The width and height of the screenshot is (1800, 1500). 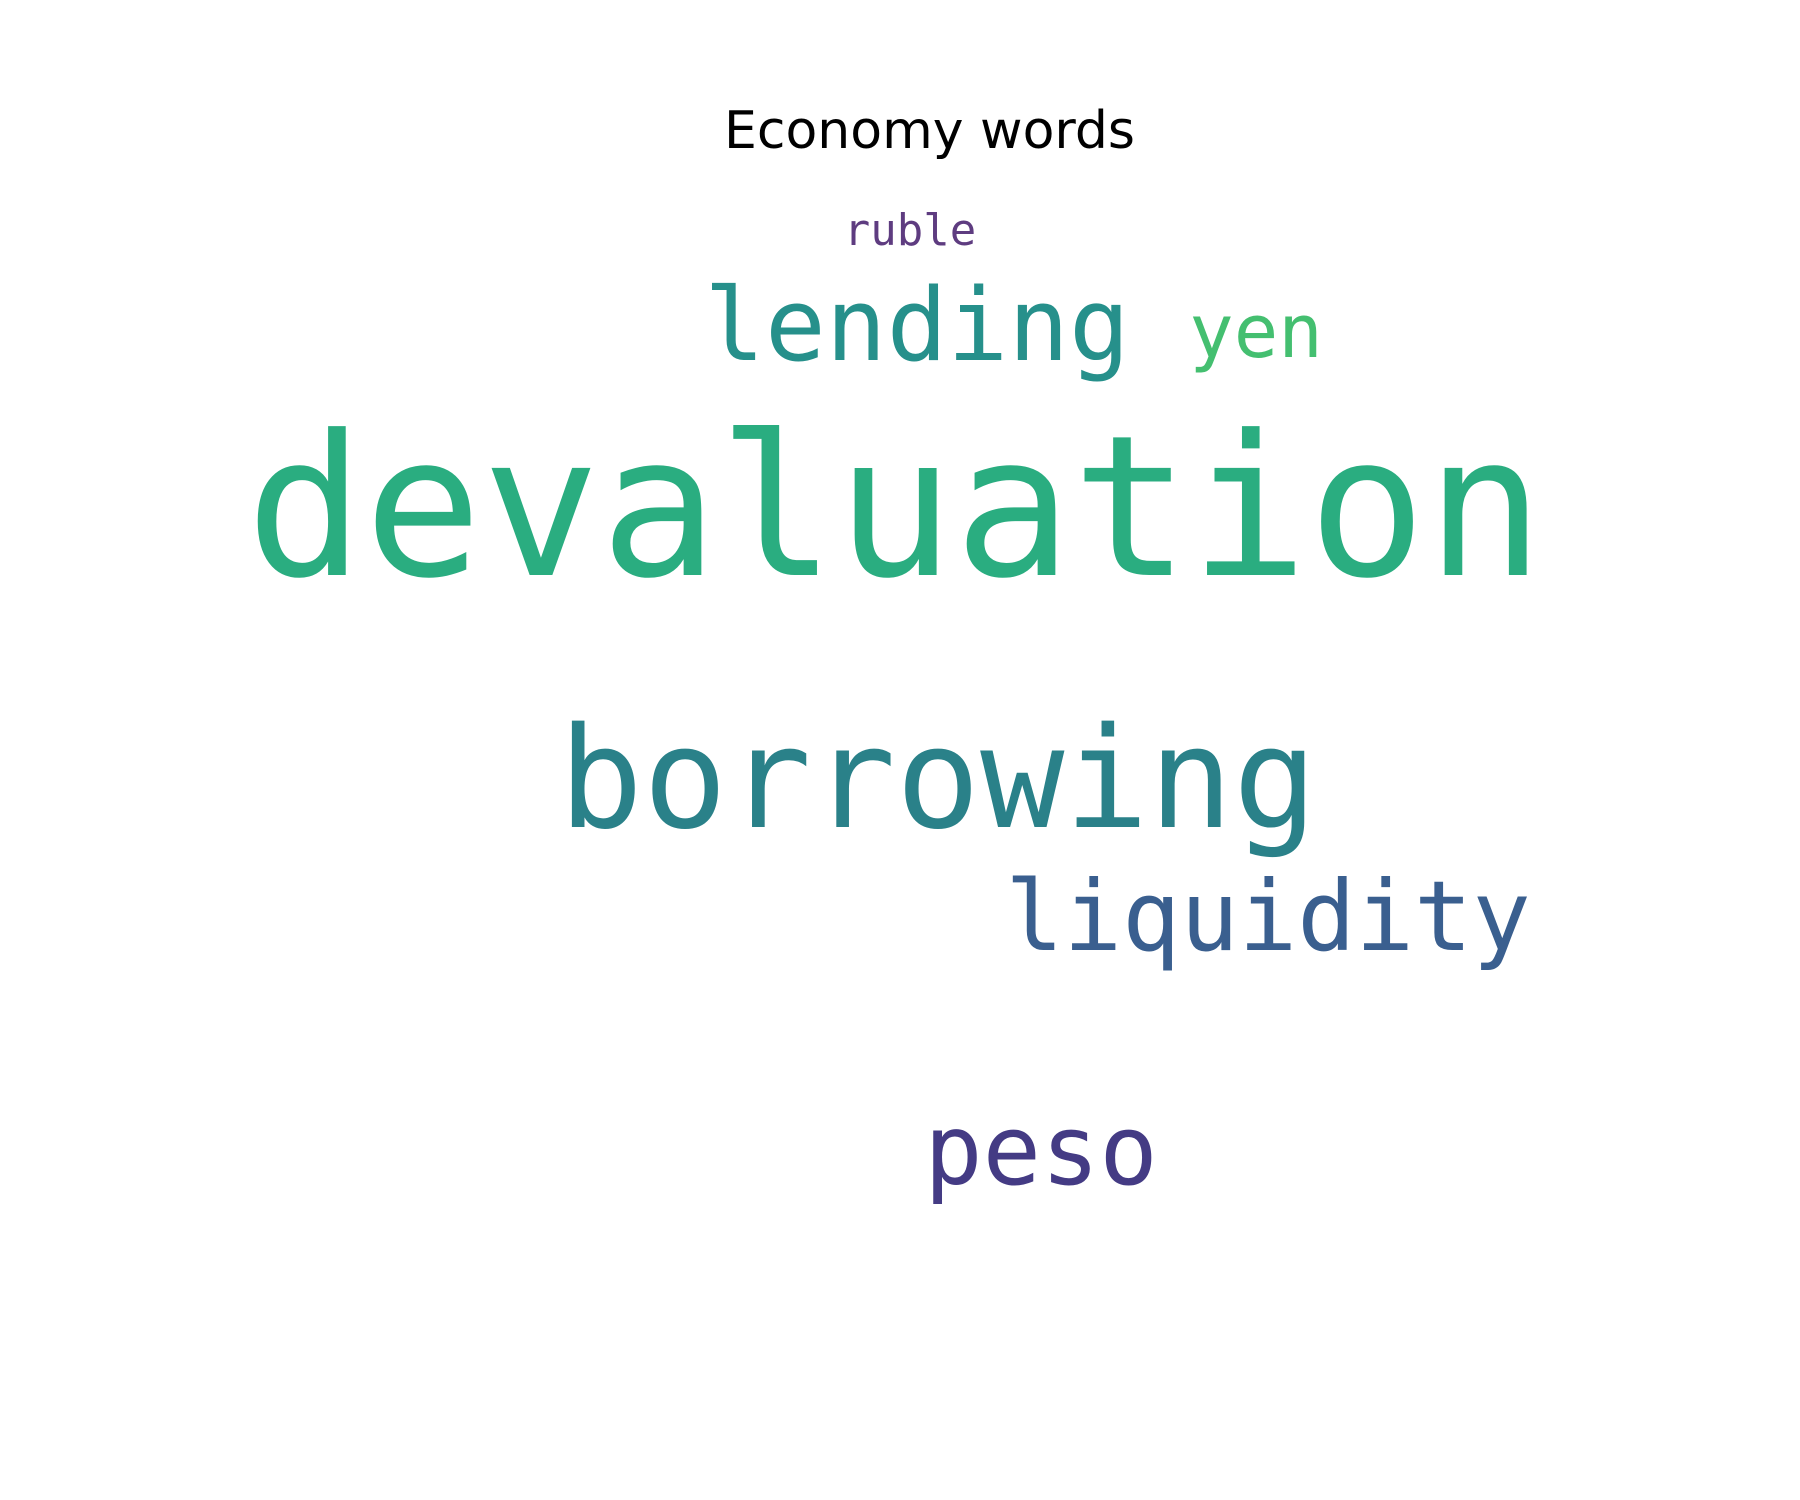 I want to click on word-liquidity: liquidity, so click(x=1268, y=916).